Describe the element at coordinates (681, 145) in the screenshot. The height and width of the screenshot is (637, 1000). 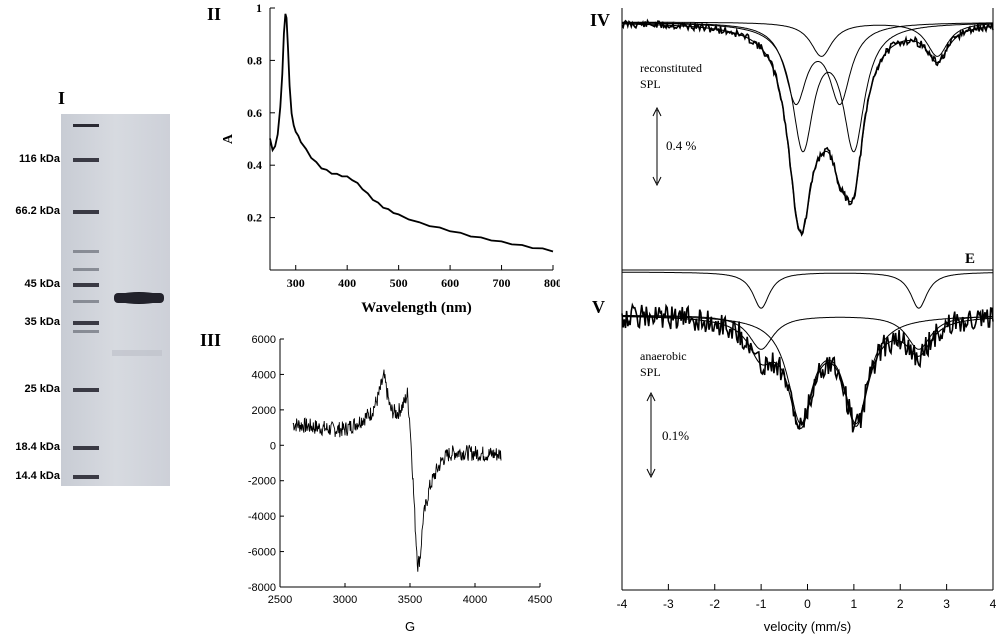
I see `scale-label: 0.4 %` at that location.